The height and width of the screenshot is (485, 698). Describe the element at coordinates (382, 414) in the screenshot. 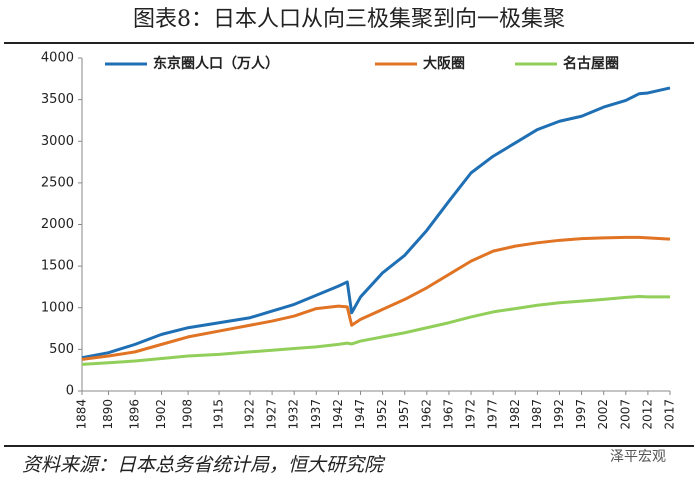

I see `x-tick-label: 1952` at that location.